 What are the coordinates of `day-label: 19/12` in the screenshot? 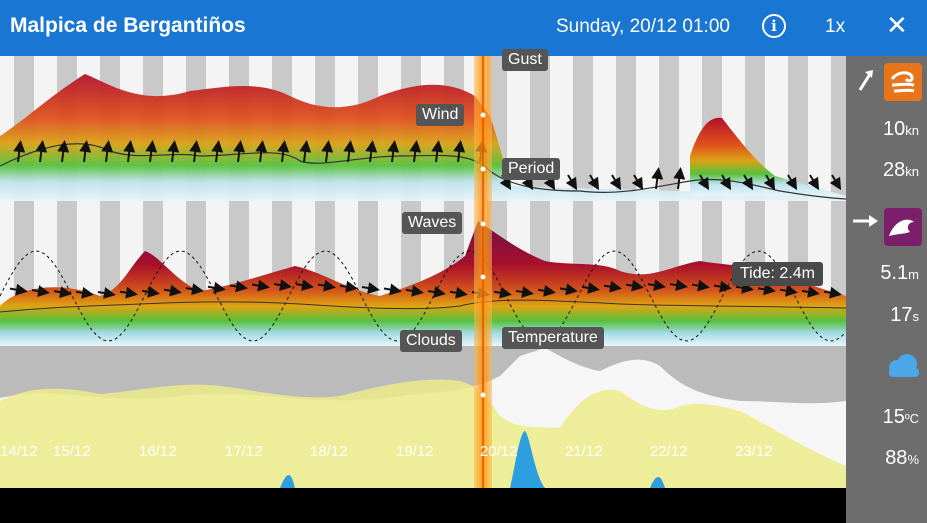 It's located at (415, 451).